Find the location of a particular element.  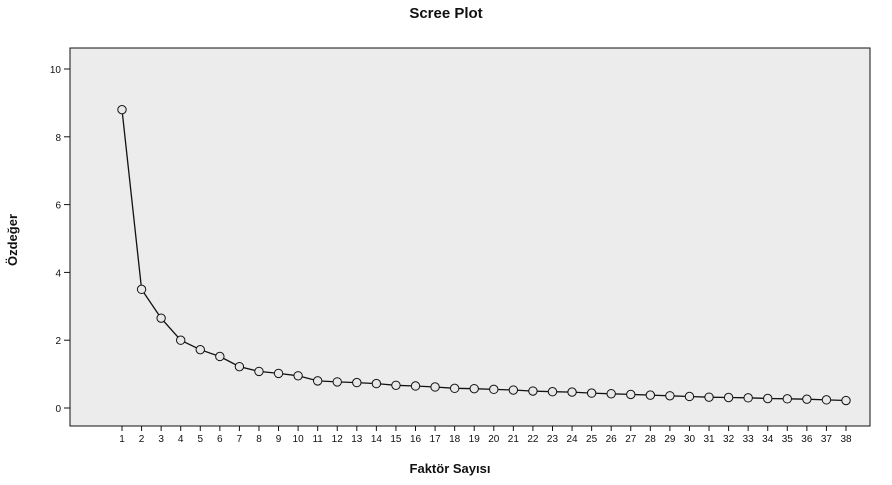

x-tick-label: 28 is located at coordinates (651, 439).